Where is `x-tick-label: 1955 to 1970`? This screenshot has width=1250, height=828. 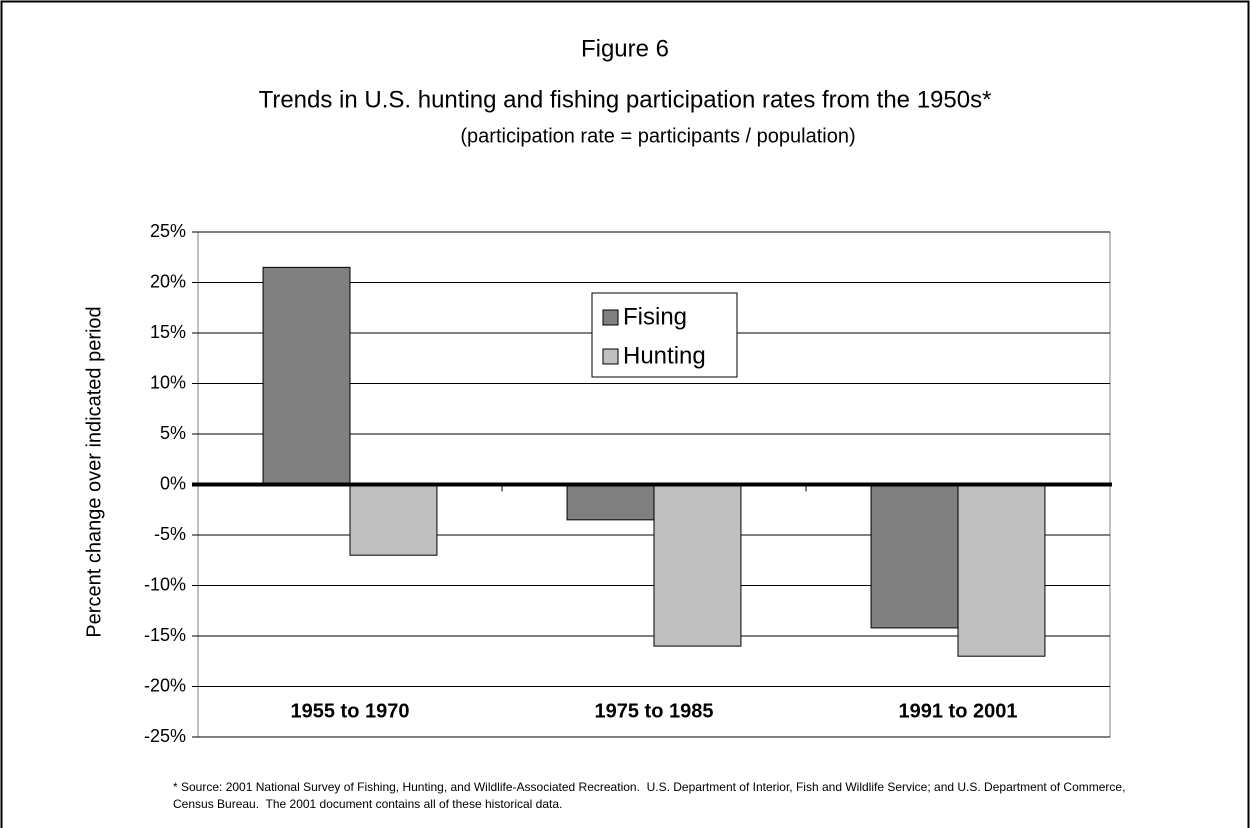 x-tick-label: 1955 to 1970 is located at coordinates (350, 711).